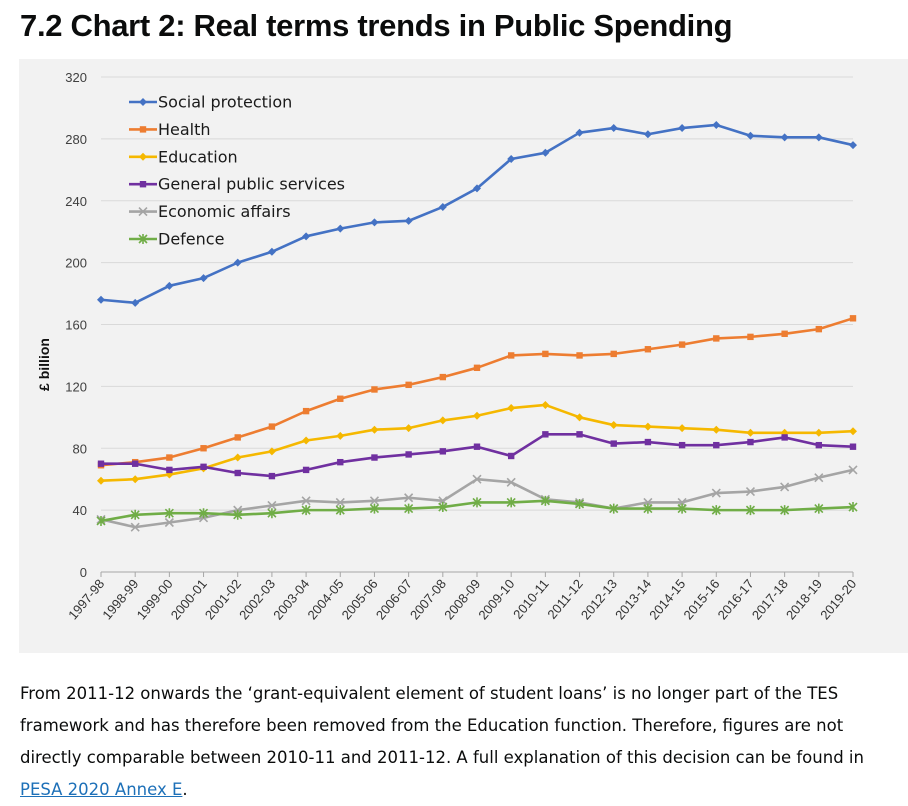  I want to click on legend-label: Health, so click(184, 129).